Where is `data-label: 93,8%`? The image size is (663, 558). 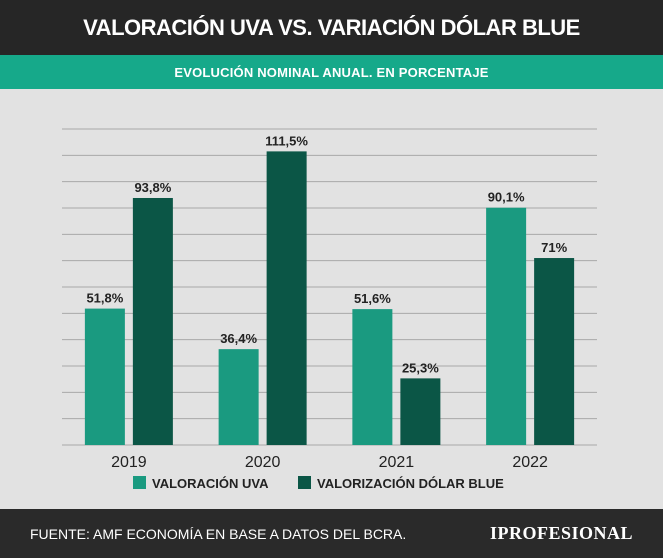
data-label: 93,8% is located at coordinates (152, 187).